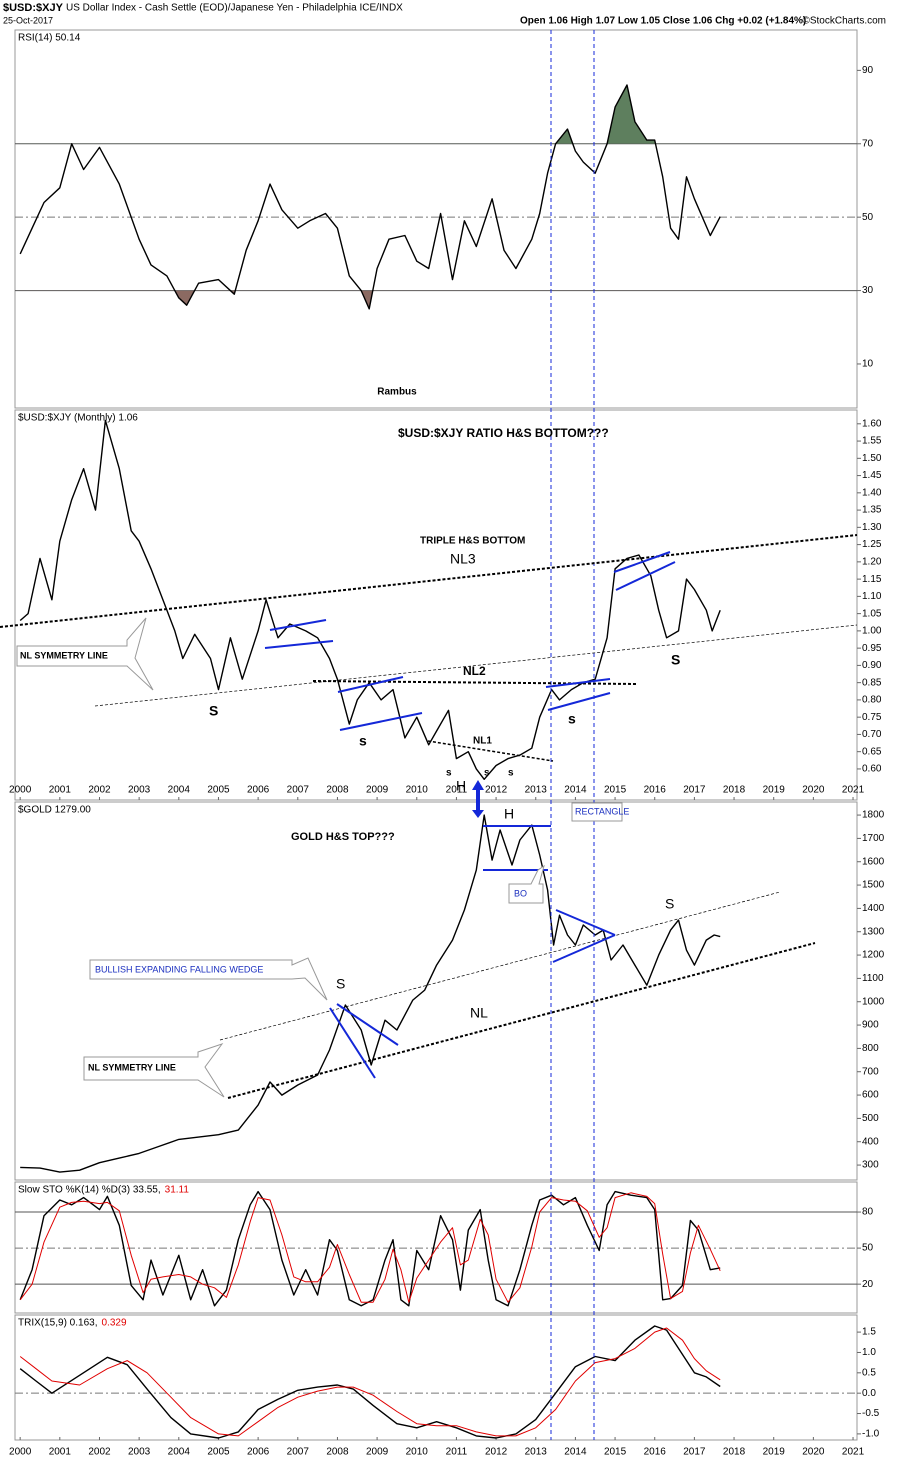  I want to click on arrow, so click(478, 799).